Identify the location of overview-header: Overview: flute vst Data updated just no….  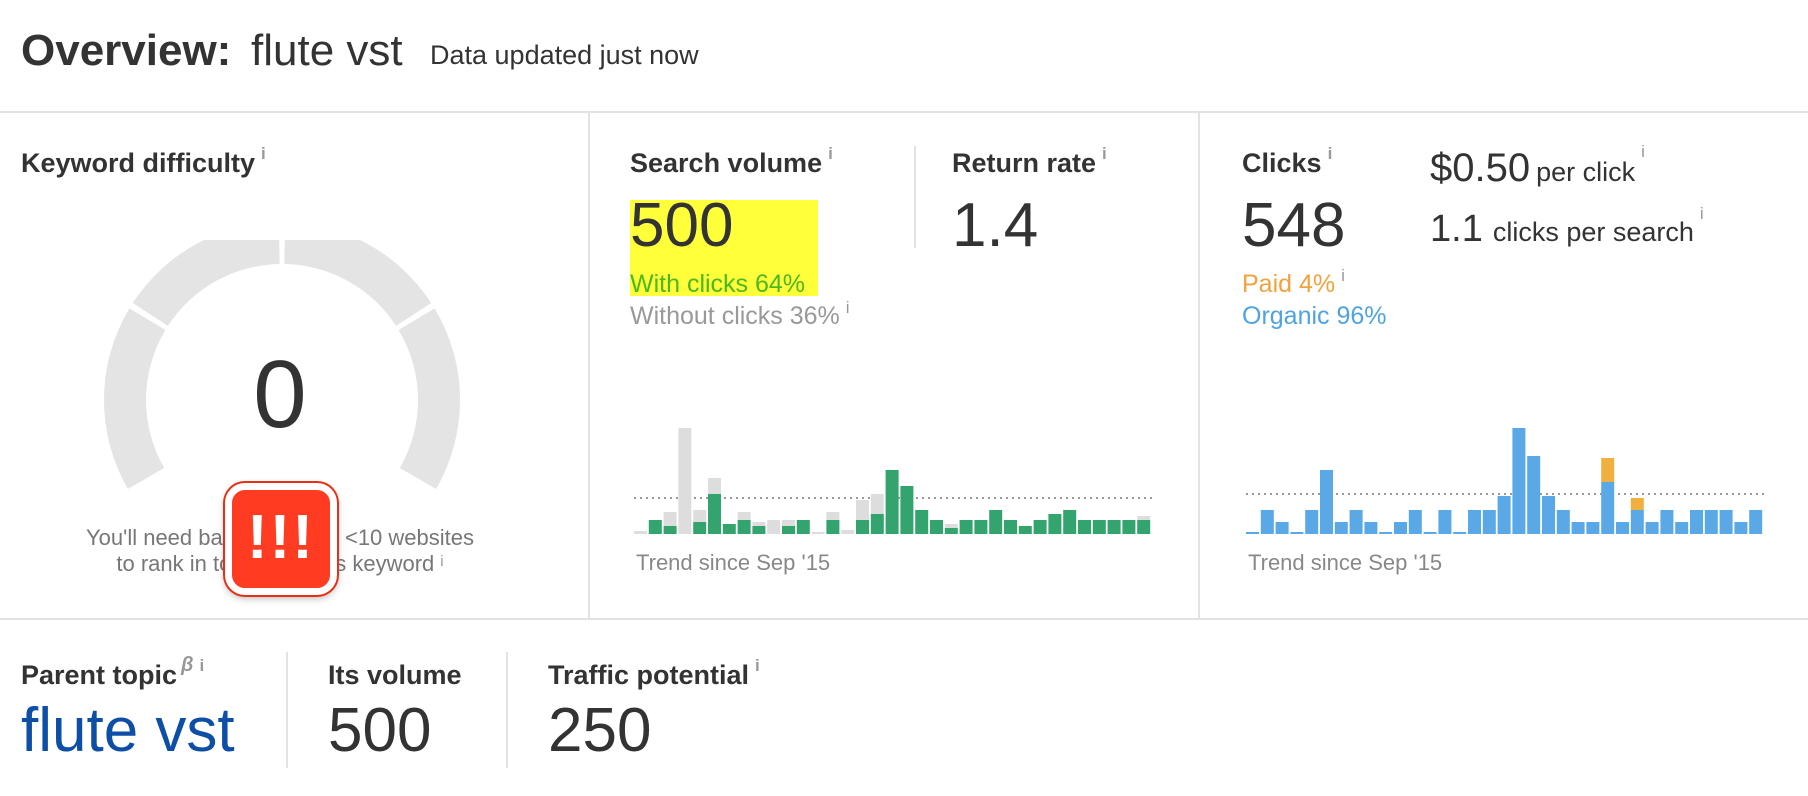
(904, 56).